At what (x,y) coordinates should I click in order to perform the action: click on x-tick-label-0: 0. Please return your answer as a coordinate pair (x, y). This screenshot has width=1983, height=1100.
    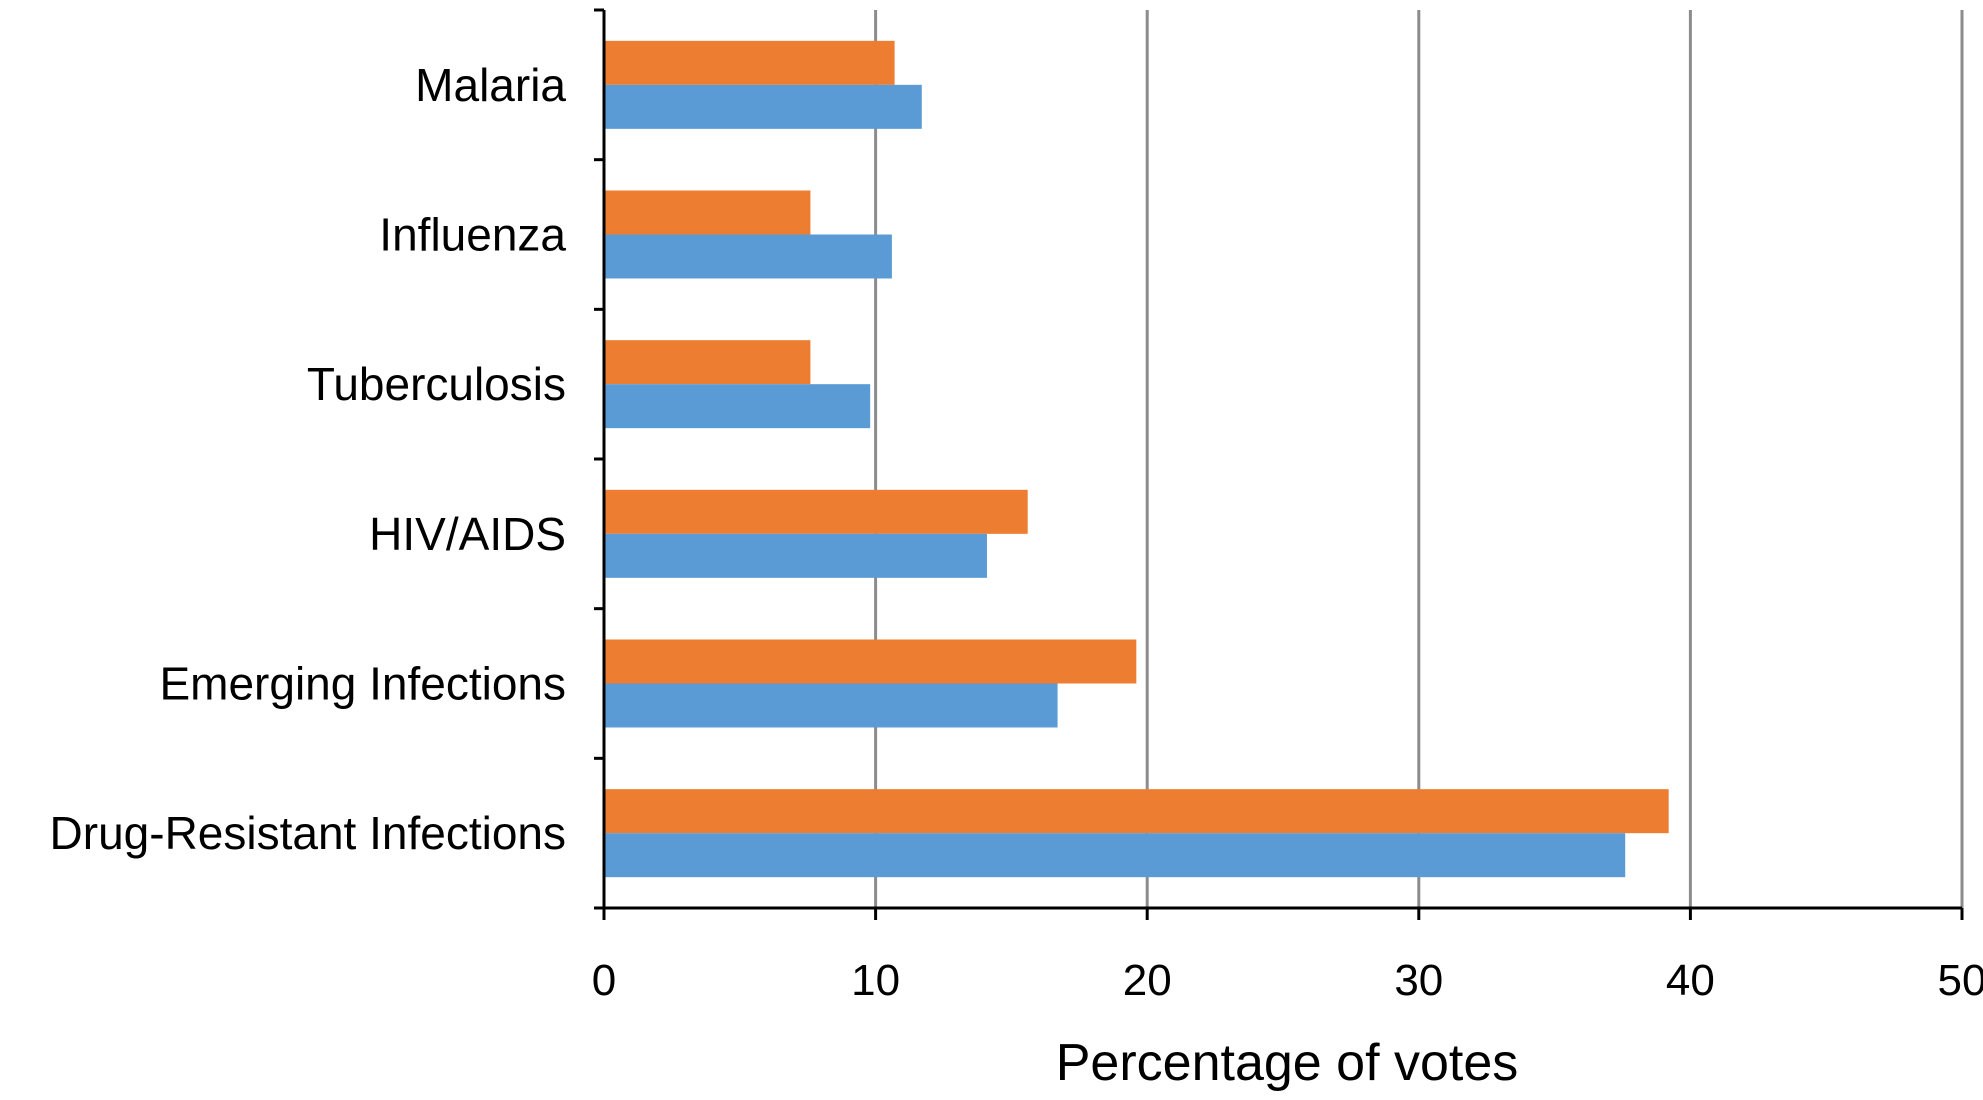
    Looking at the image, I should click on (604, 980).